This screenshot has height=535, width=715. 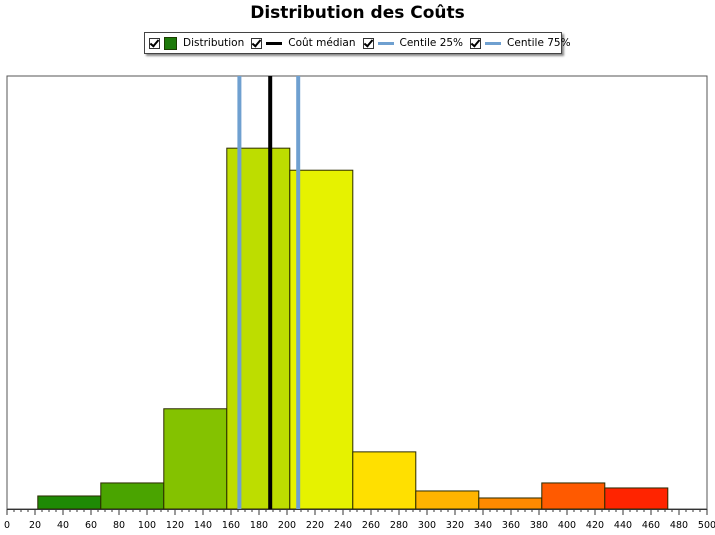 What do you see at coordinates (706, 525) in the screenshot?
I see `x-tick-label: 500` at bounding box center [706, 525].